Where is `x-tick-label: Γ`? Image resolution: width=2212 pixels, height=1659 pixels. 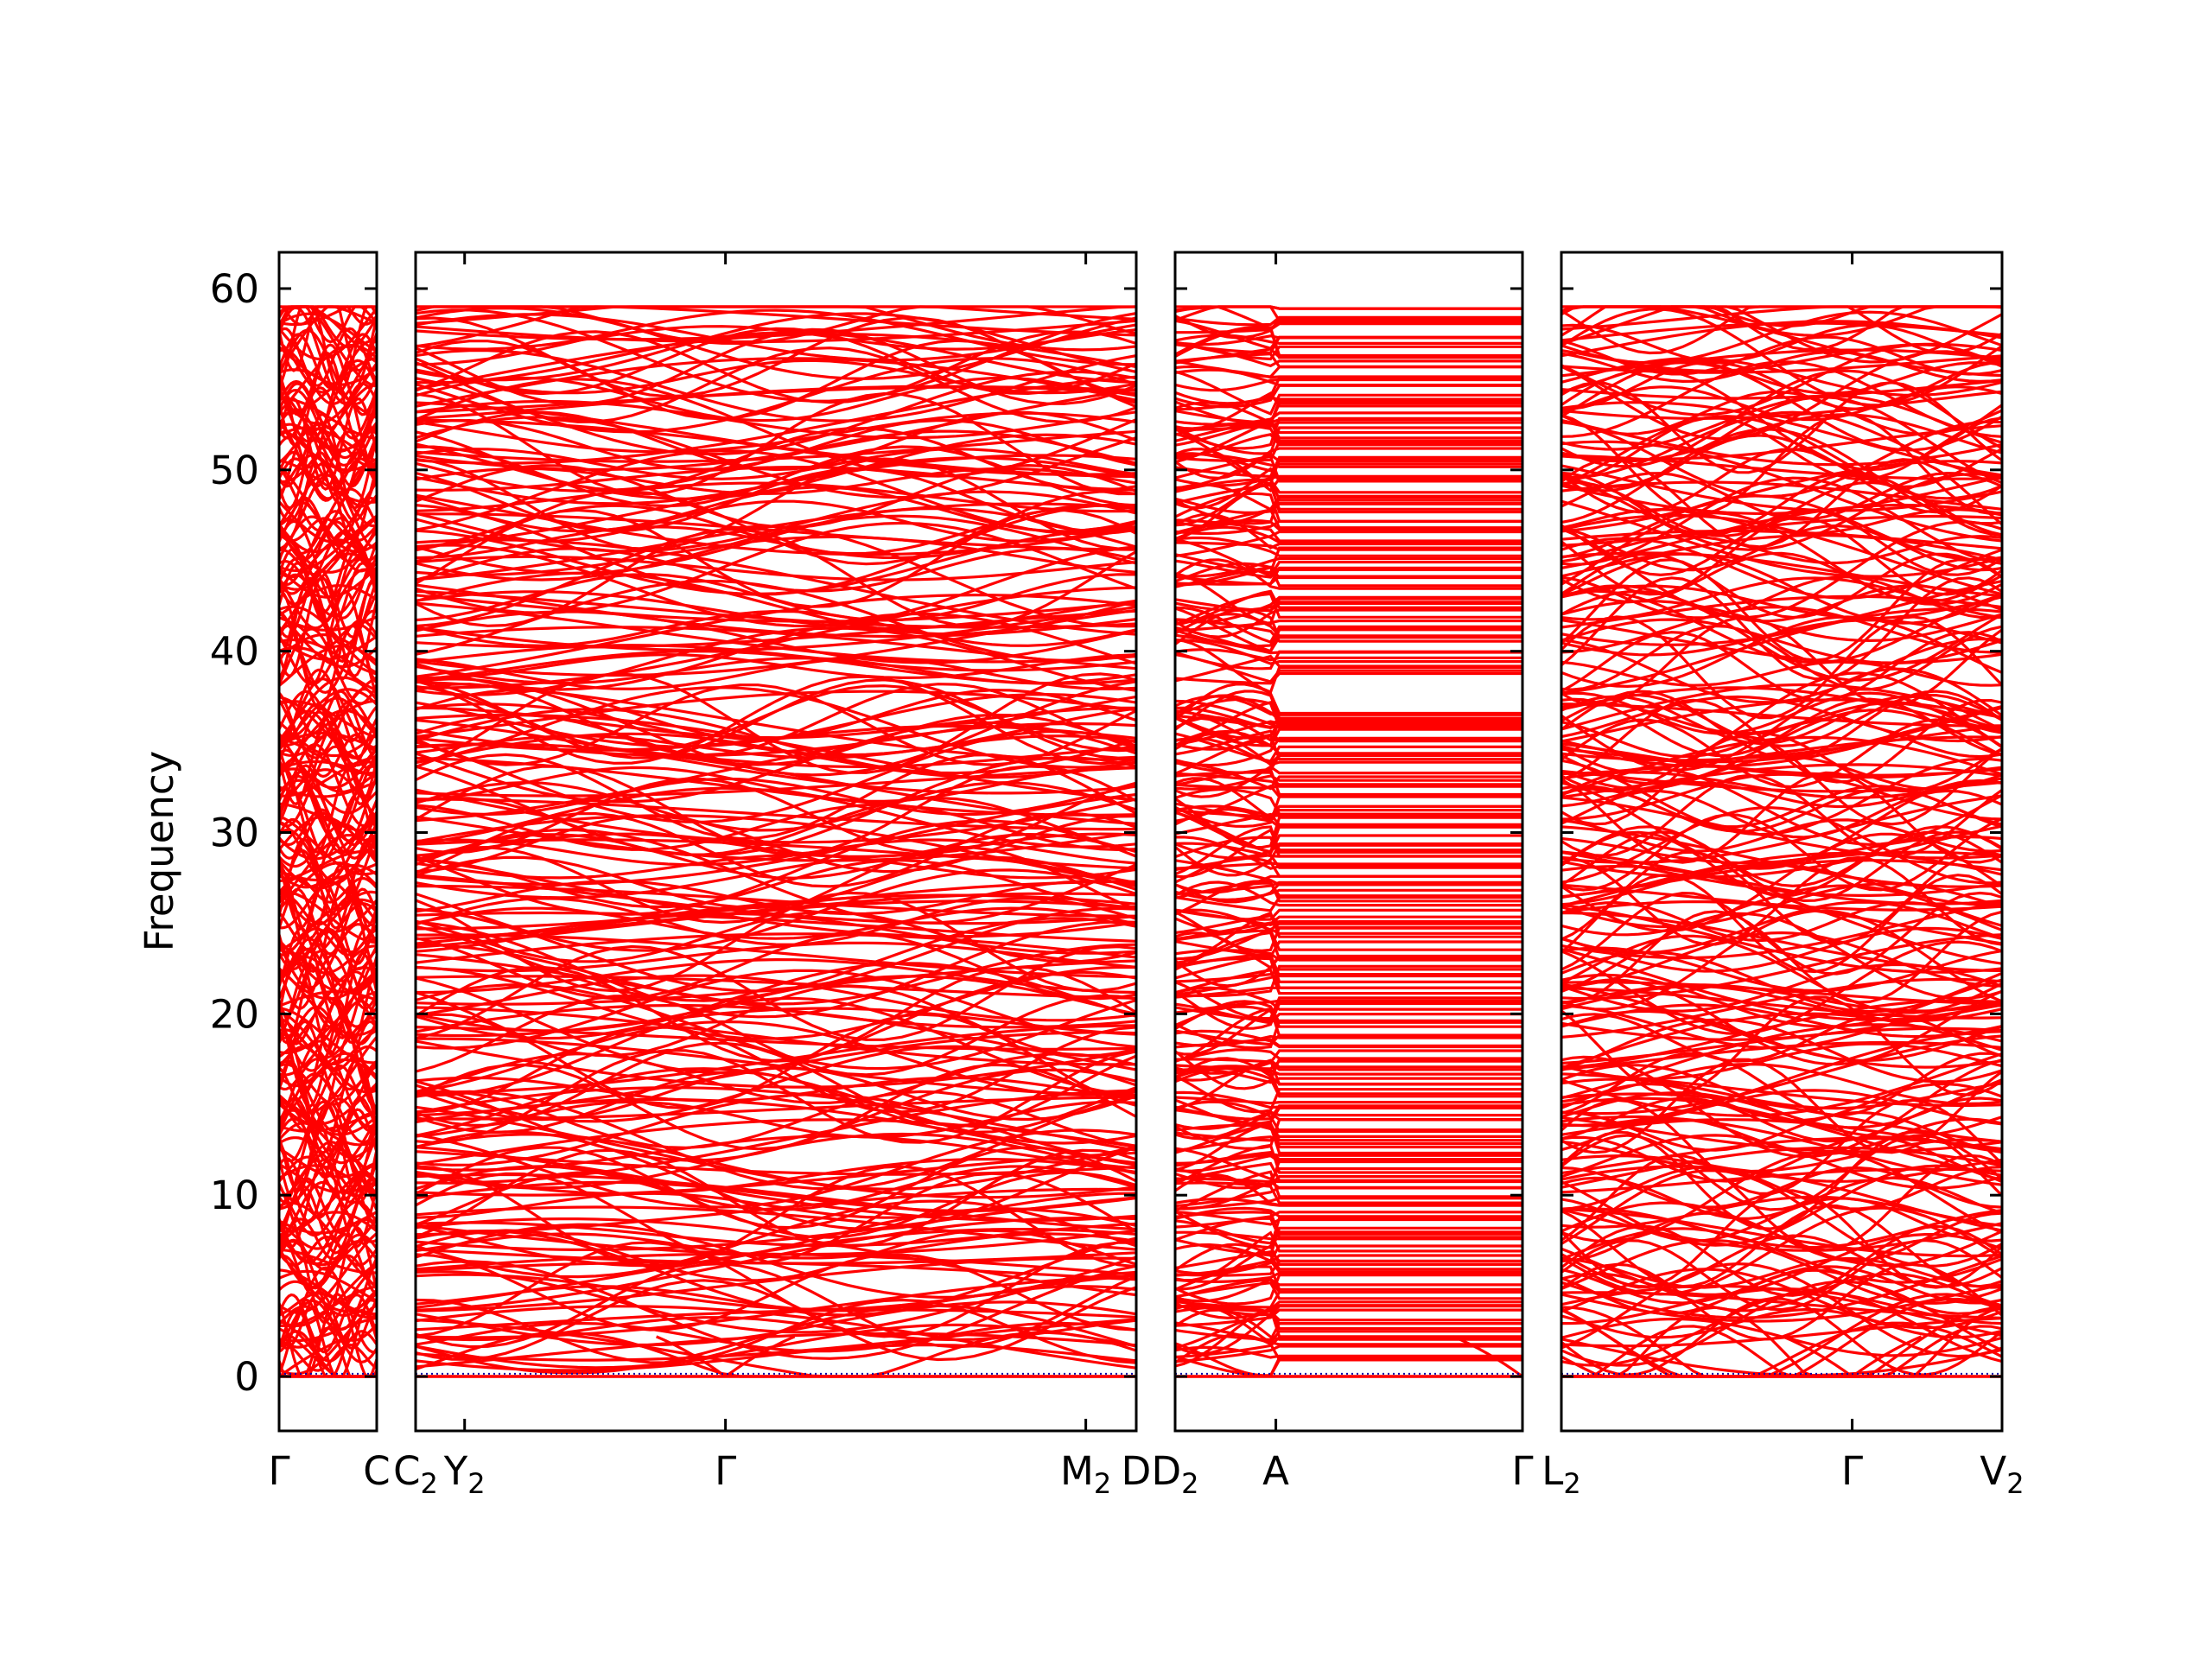
x-tick-label: Γ is located at coordinates (1852, 1471).